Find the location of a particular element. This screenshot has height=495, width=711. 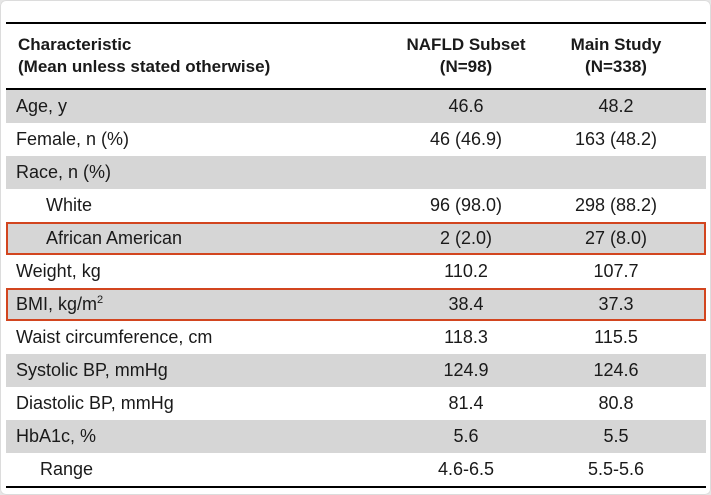

header-nafld-line2: (N=98) is located at coordinates (466, 66).